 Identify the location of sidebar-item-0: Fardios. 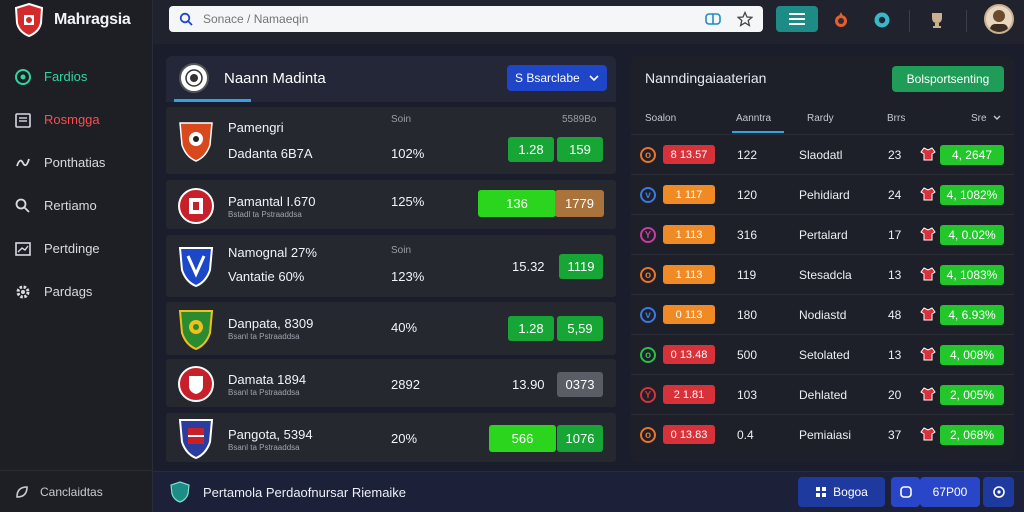
(76, 76).